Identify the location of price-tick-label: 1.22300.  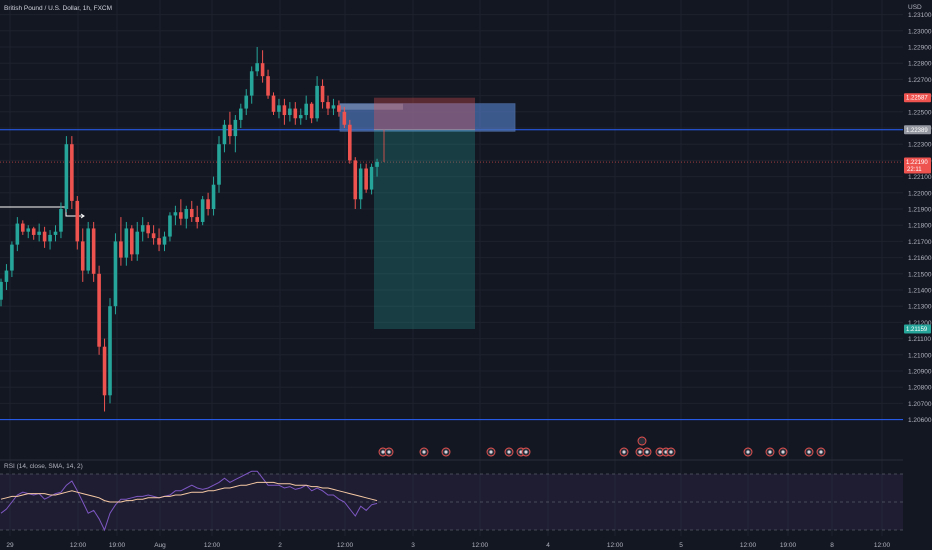
(920, 145).